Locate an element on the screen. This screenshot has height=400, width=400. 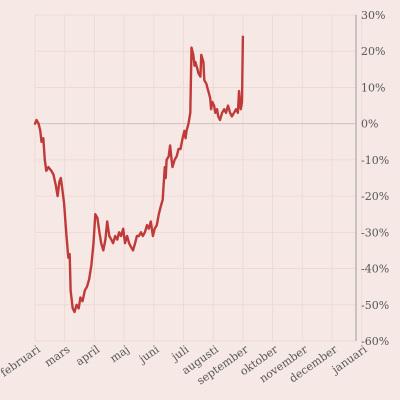
y-tick-label: -40% is located at coordinates (375, 269).